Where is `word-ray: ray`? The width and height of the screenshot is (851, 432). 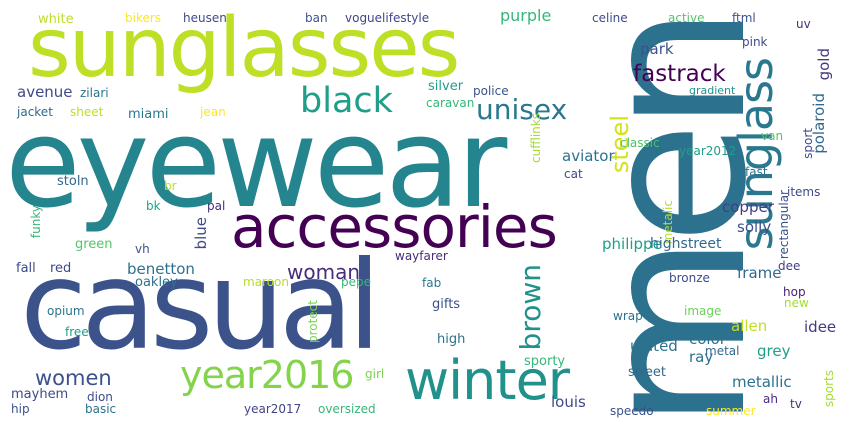
word-ray: ray is located at coordinates (701, 357).